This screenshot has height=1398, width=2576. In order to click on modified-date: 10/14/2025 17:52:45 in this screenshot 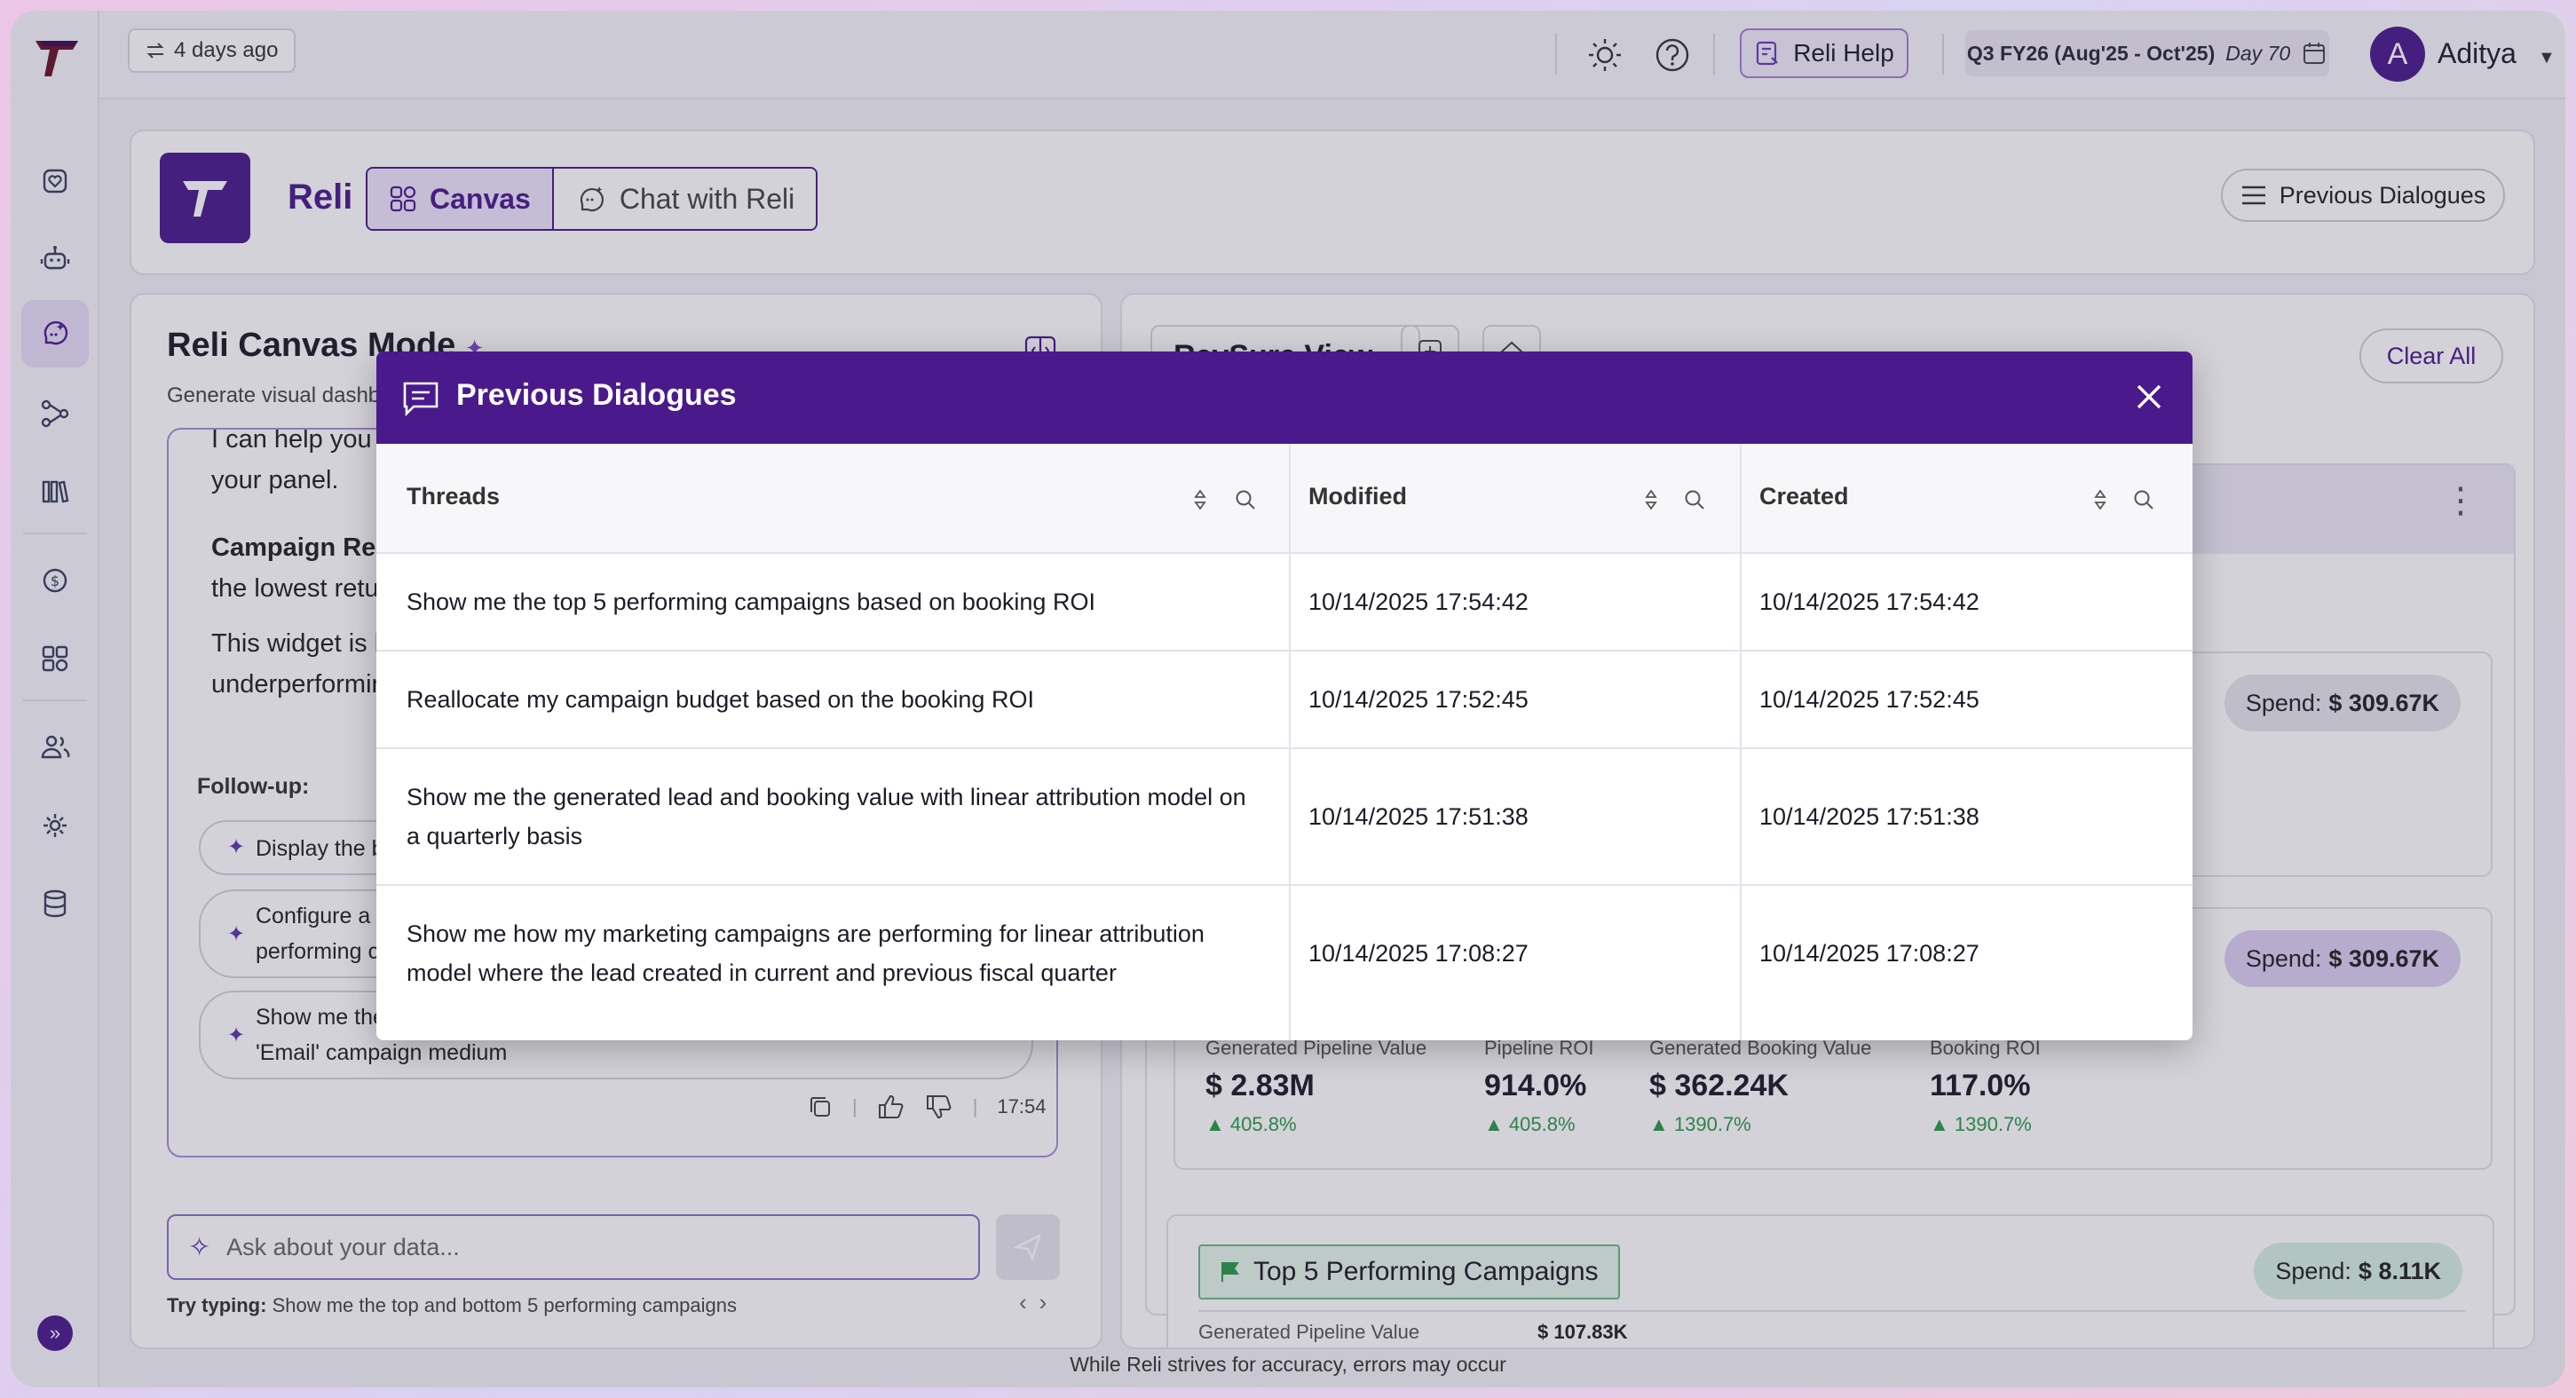, I will do `click(1418, 699)`.